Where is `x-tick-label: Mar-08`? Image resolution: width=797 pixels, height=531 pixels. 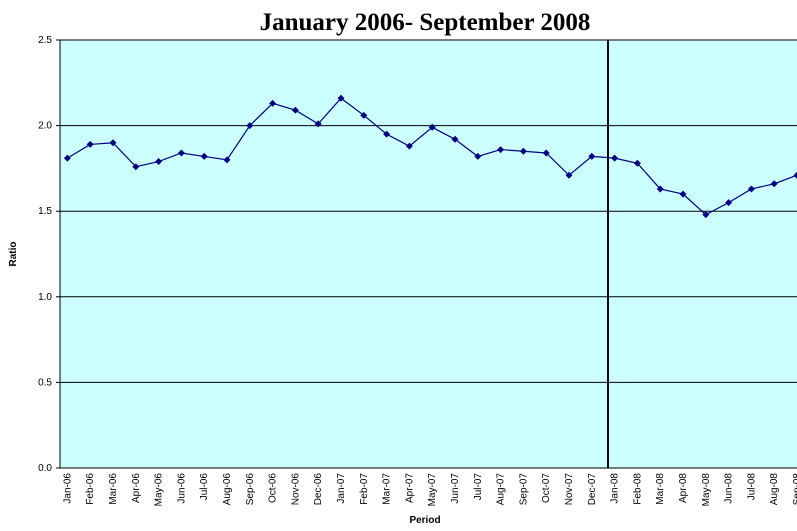
x-tick-label: Mar-08 is located at coordinates (660, 489).